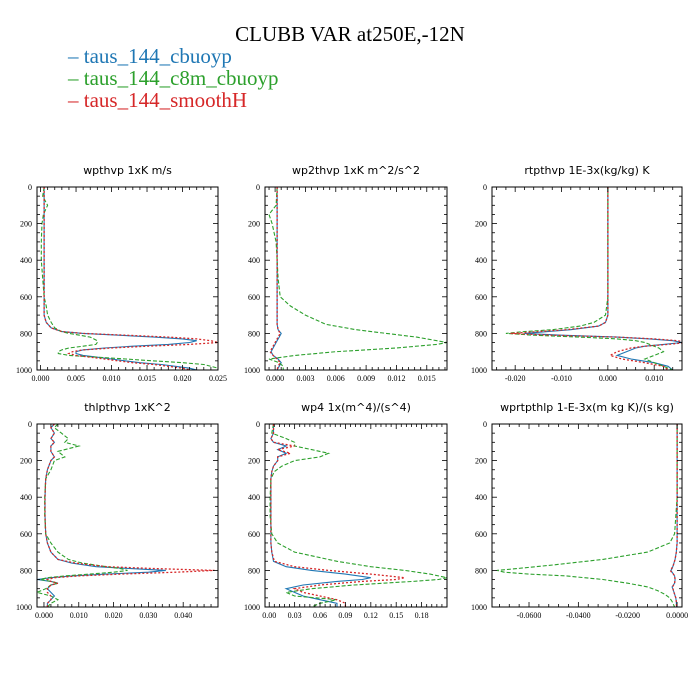 The width and height of the screenshot is (700, 700). What do you see at coordinates (627, 615) in the screenshot?
I see `x-tick-label: -0.0200` at bounding box center [627, 615].